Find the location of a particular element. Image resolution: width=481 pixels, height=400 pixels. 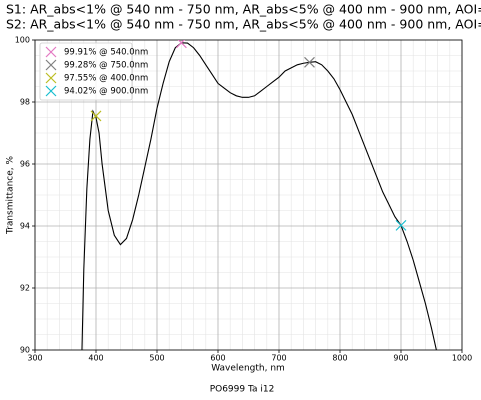

legend-label: 99.28% @ 750.0nm is located at coordinates (106, 66).